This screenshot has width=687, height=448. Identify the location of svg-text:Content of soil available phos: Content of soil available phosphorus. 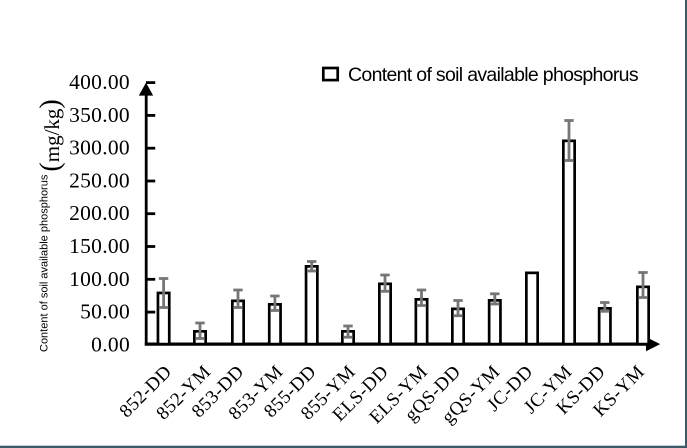
(493, 75).